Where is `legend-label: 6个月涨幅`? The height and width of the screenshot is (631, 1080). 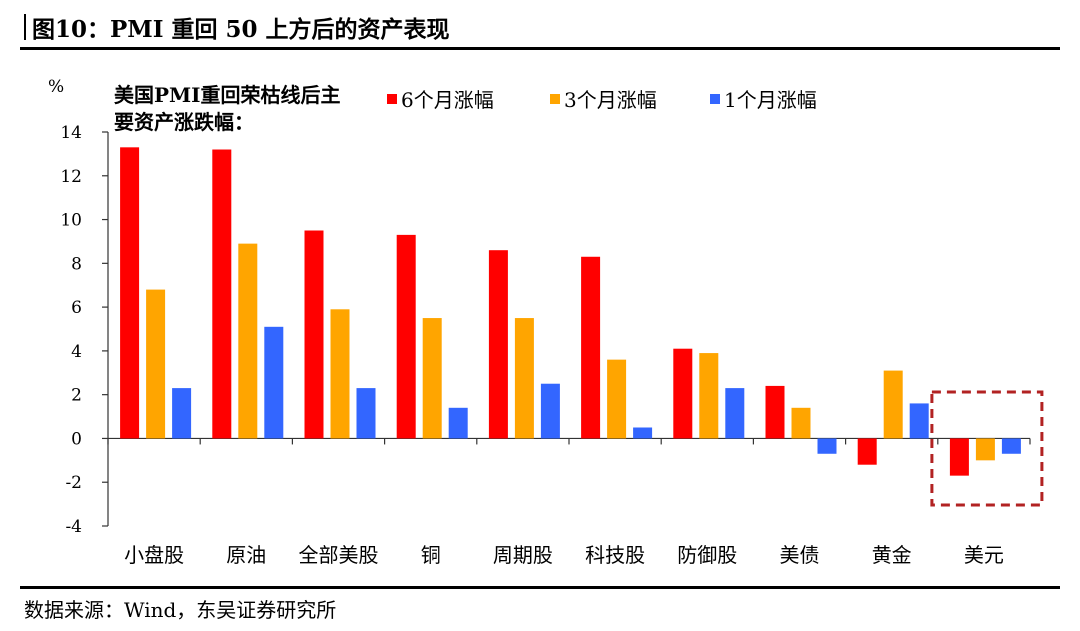 legend-label: 6个月涨幅 is located at coordinates (447, 100).